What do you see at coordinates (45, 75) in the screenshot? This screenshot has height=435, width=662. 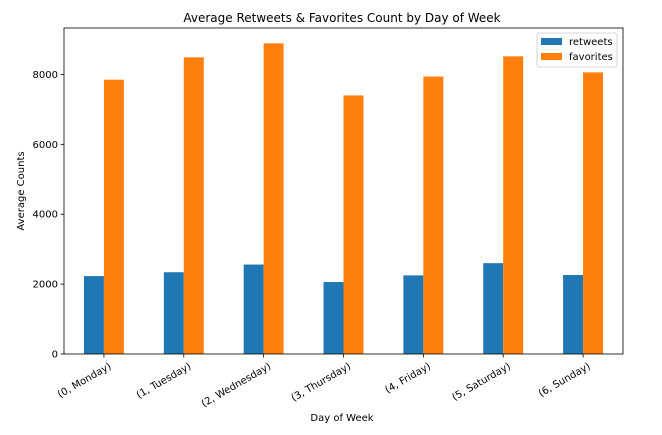 I see `y-tick-label: 8000` at bounding box center [45, 75].